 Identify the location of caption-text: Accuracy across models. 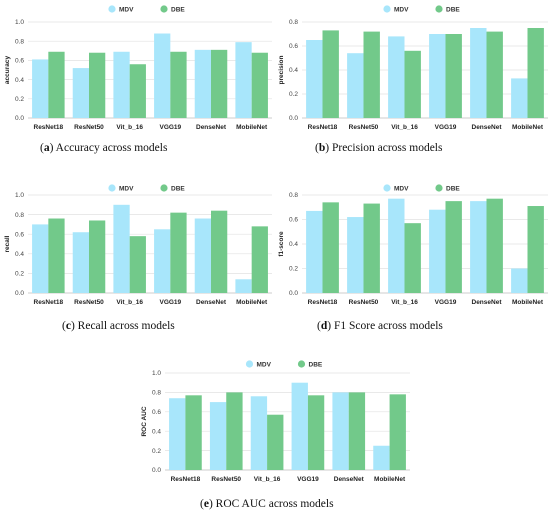
(110, 148).